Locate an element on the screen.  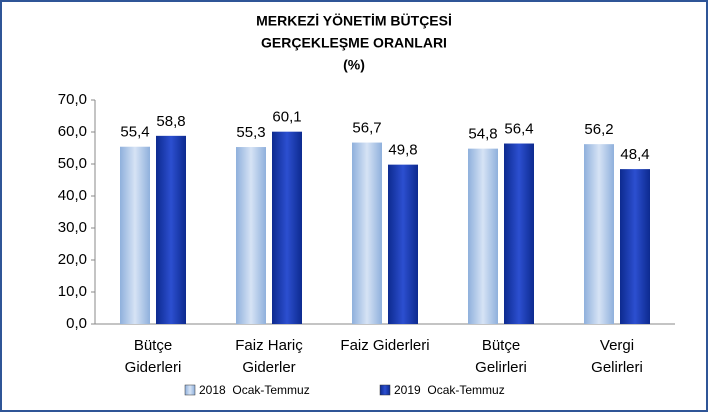
x-tick-label: Giderler is located at coordinates (268, 367).